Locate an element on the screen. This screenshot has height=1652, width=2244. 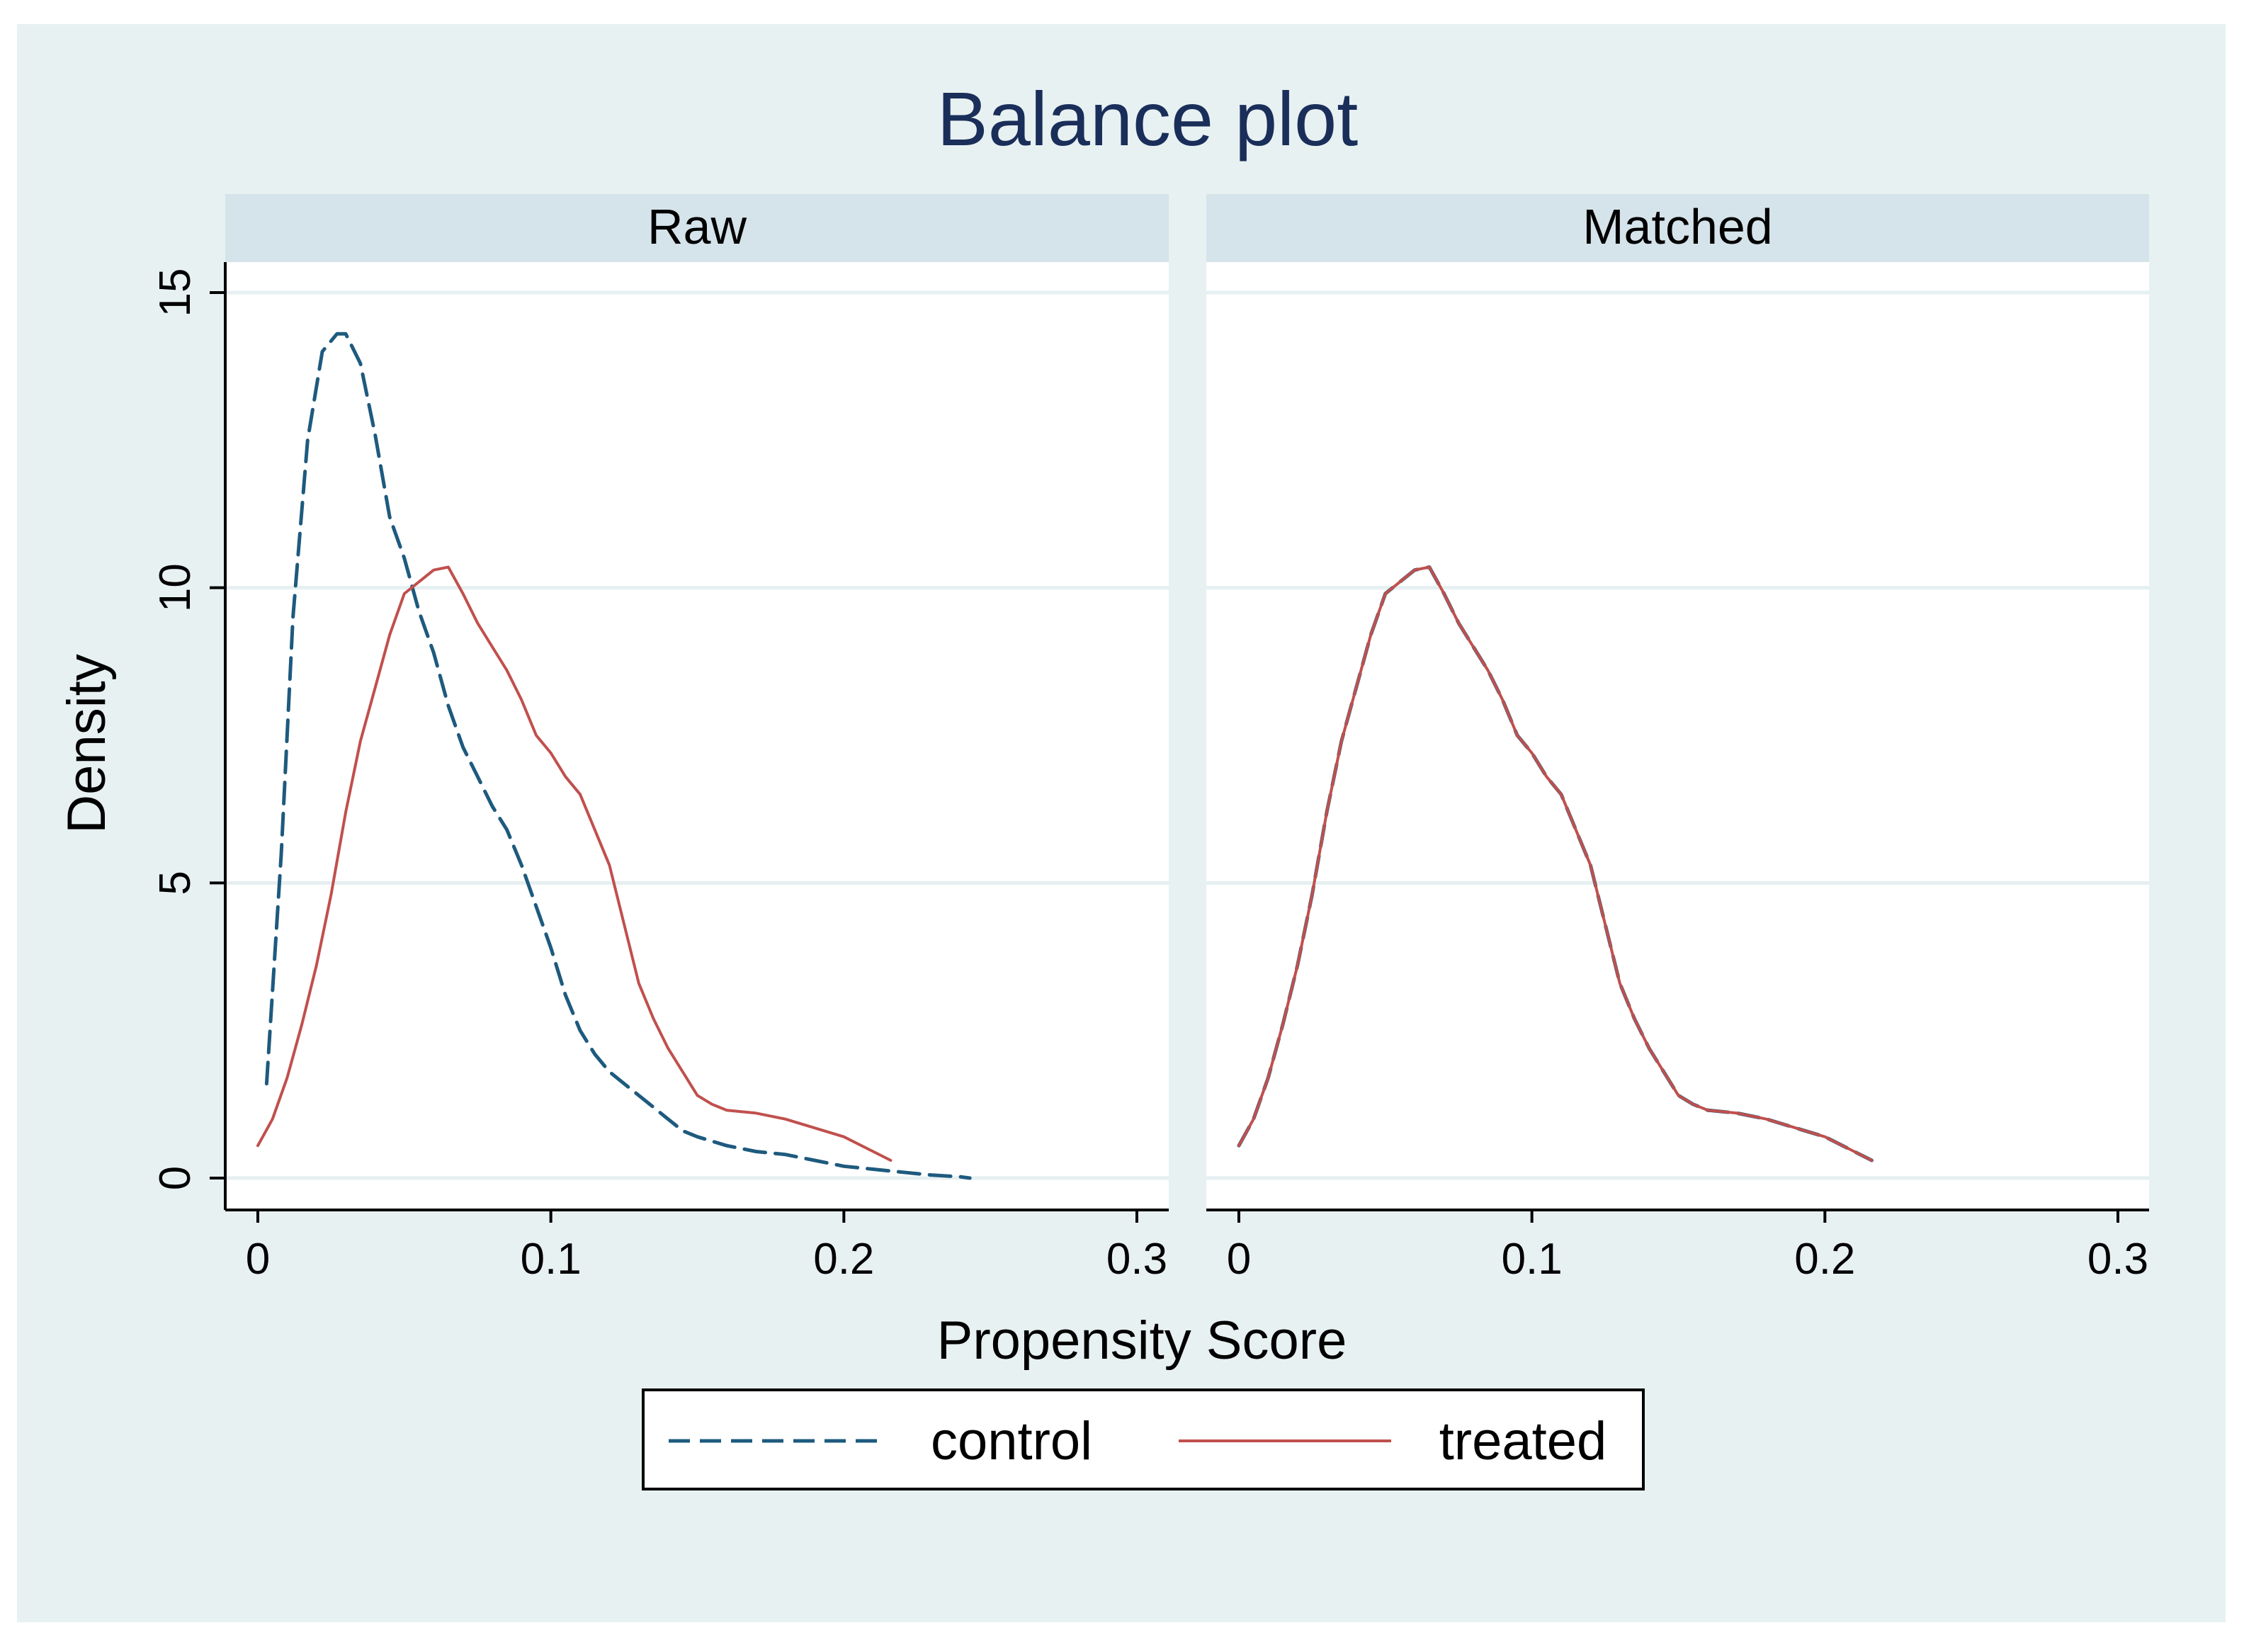
legend: control treated is located at coordinates (1144, 1439).